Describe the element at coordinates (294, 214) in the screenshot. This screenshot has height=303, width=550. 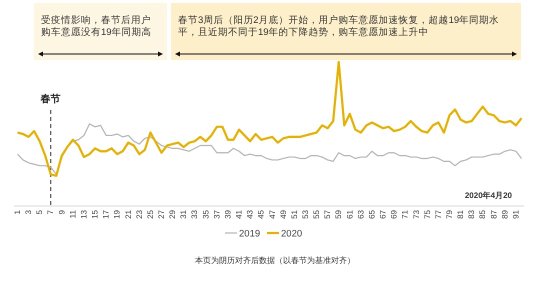
I see `x-tick-label: 51` at that location.